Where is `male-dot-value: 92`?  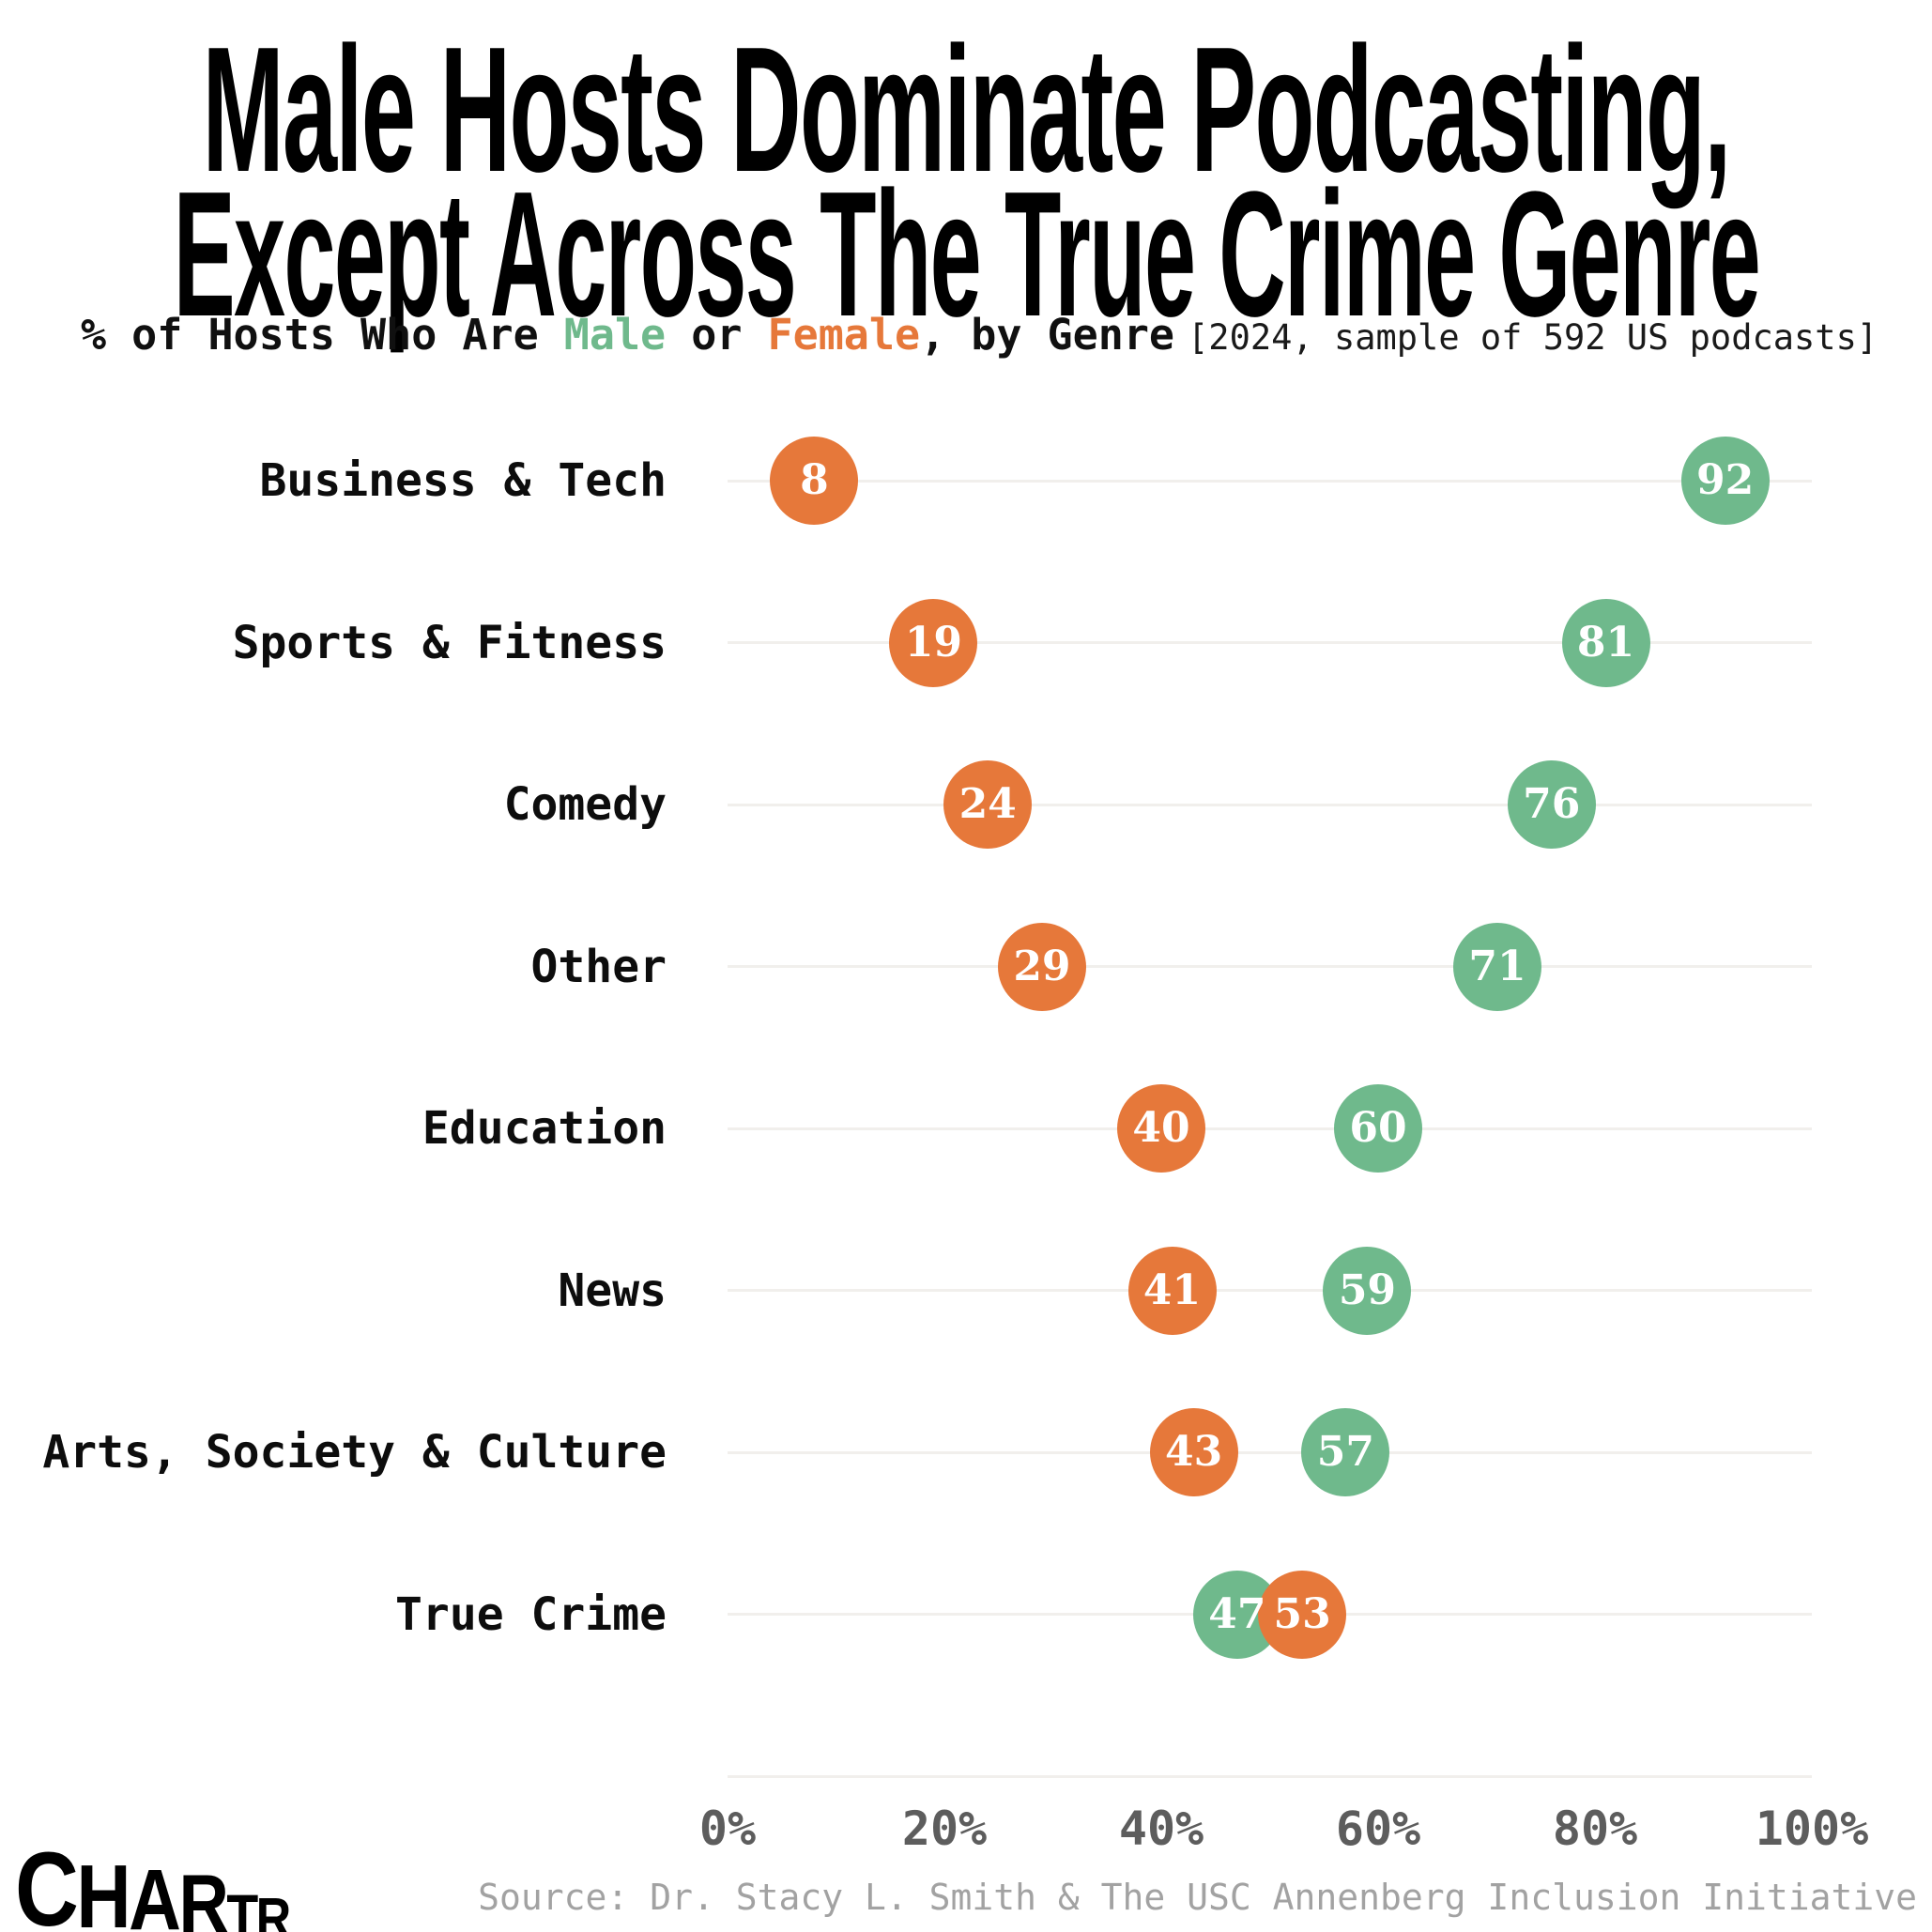
male-dot-value: 92 is located at coordinates (1725, 480).